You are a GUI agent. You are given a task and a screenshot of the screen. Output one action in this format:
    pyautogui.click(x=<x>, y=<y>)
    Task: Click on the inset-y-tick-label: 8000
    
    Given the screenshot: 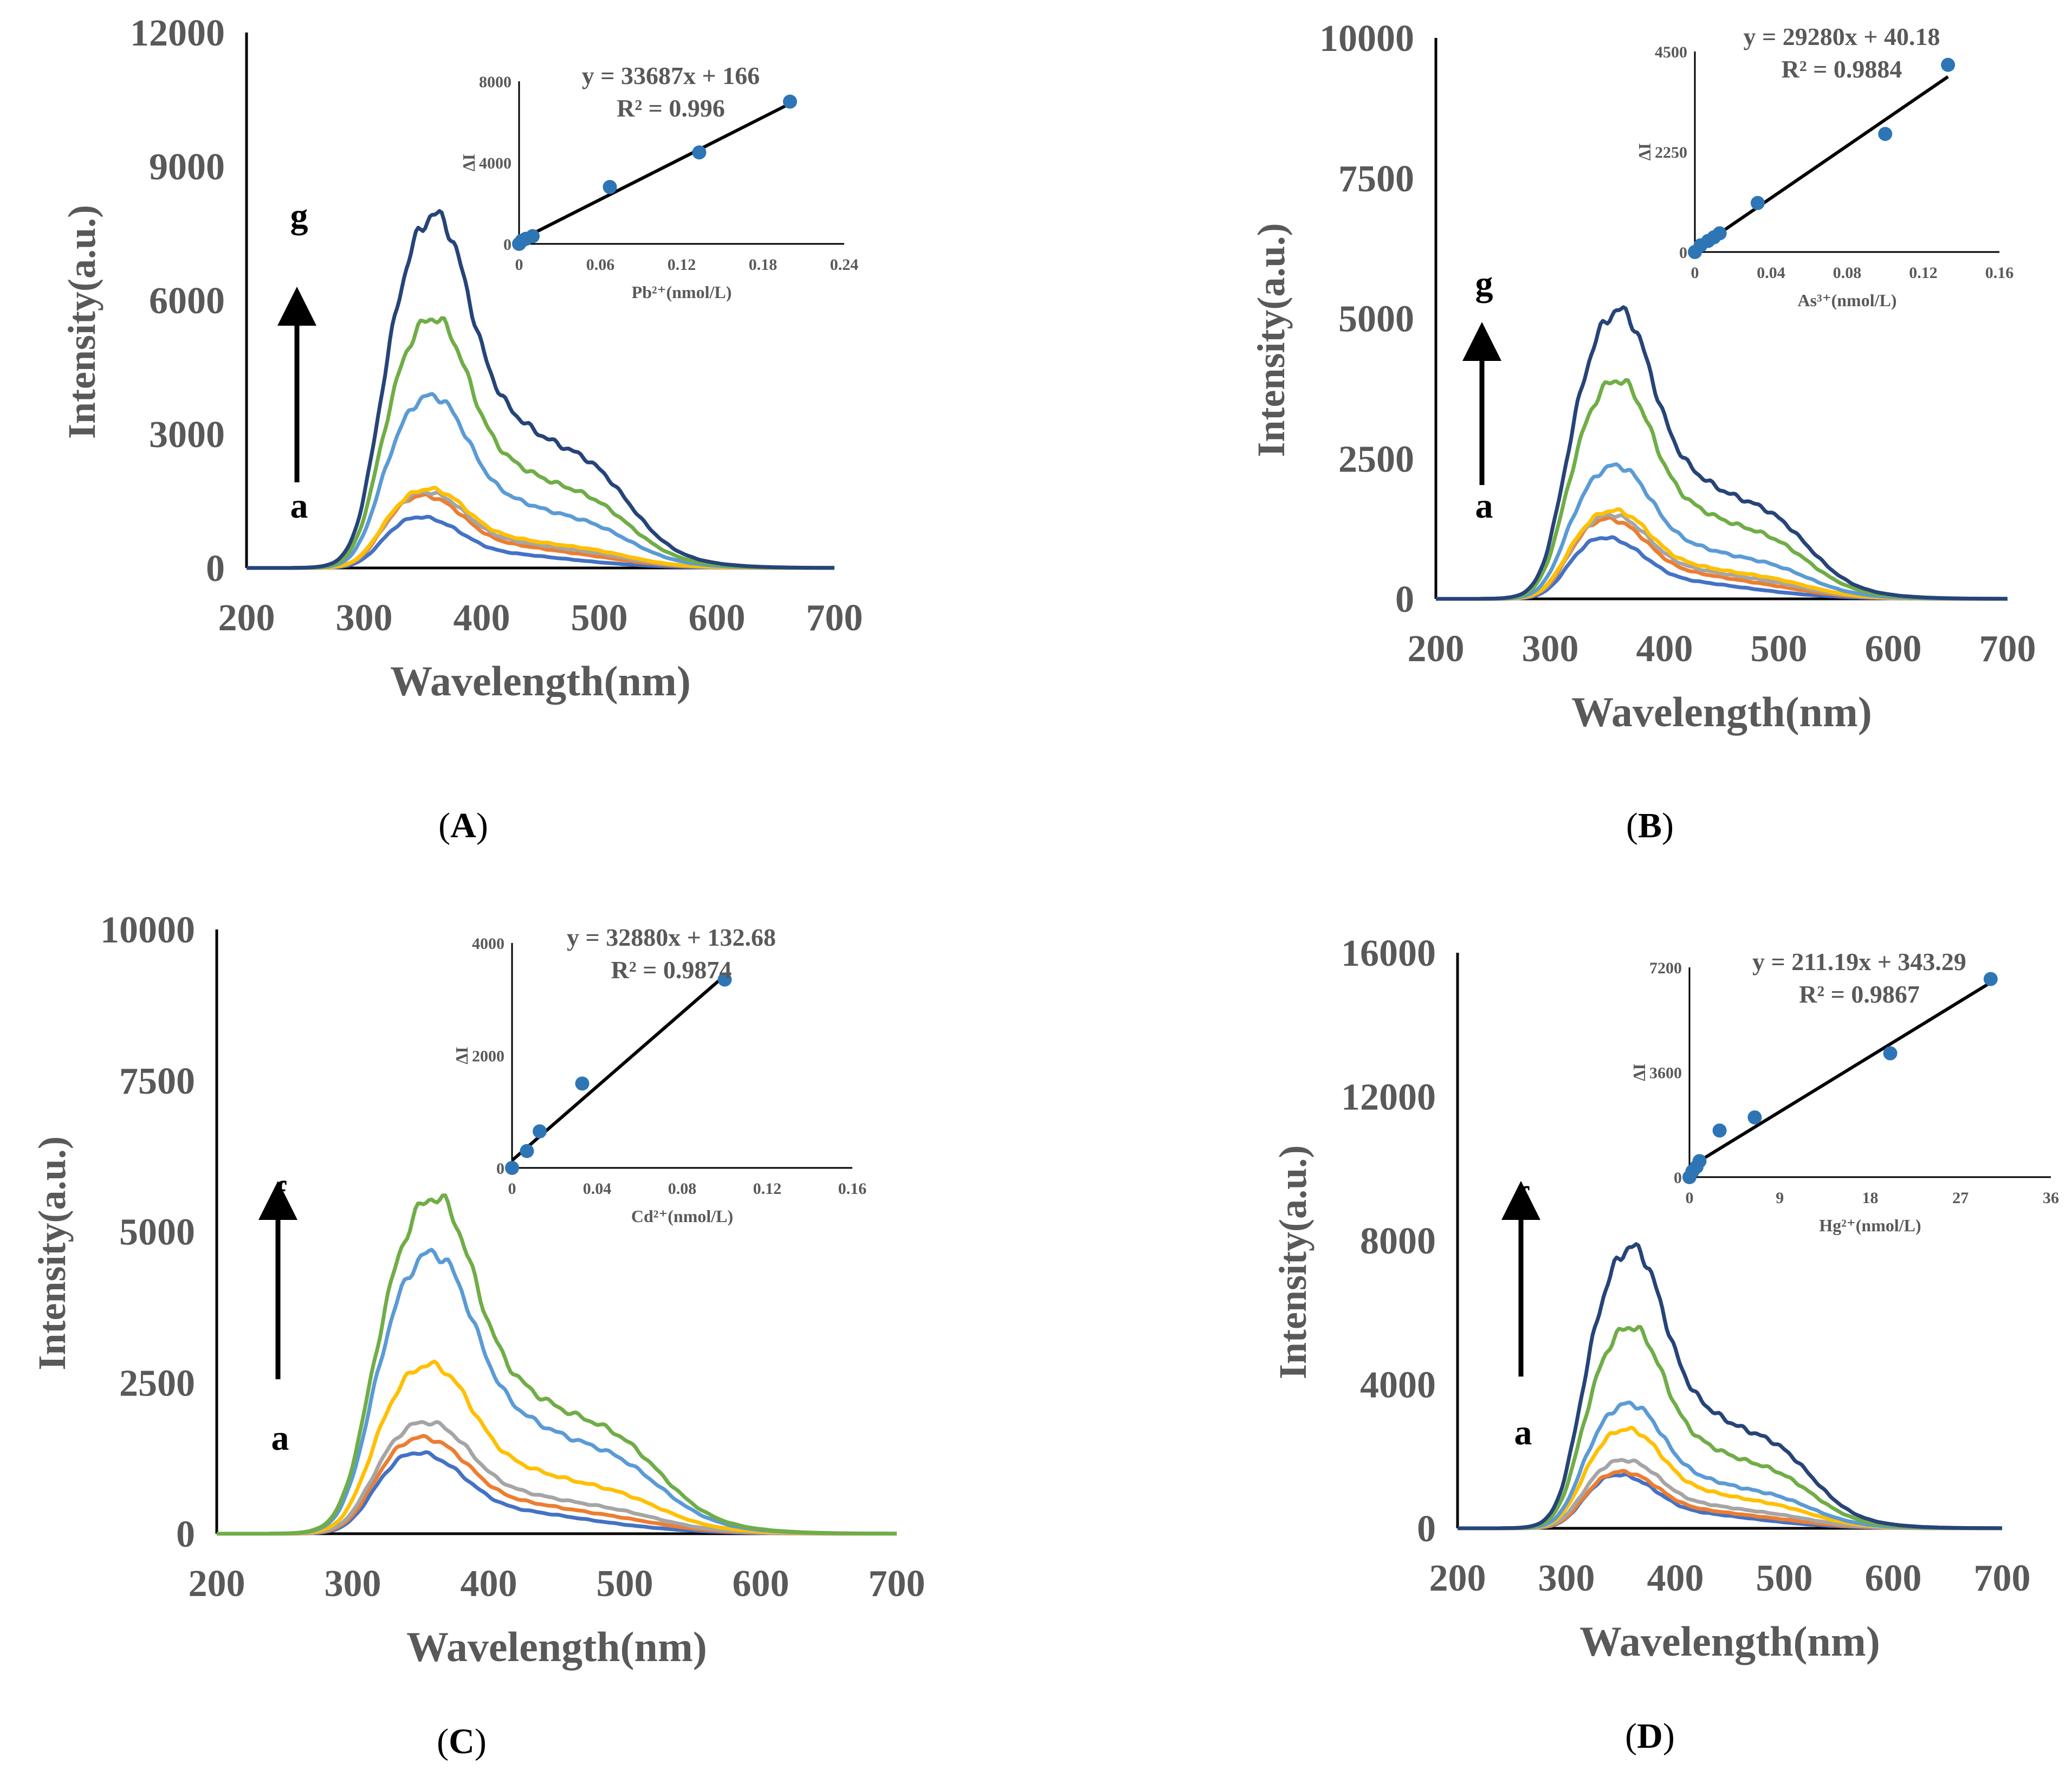 What is the action you would take?
    pyautogui.click(x=495, y=82)
    